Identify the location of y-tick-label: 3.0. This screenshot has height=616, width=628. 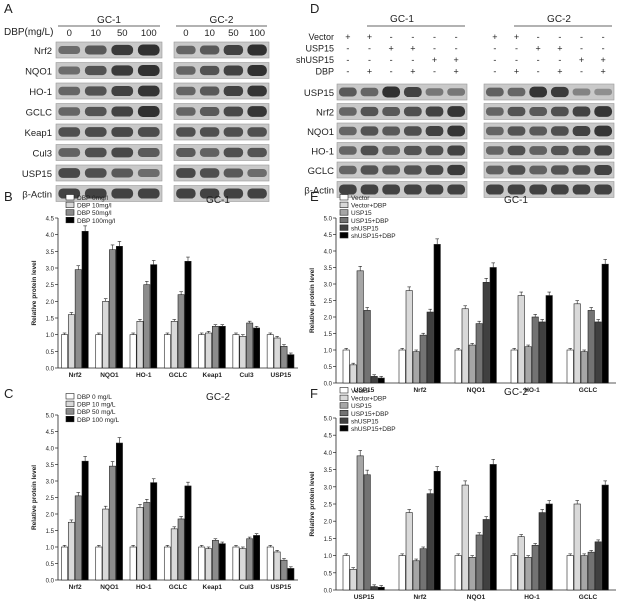
(50, 270).